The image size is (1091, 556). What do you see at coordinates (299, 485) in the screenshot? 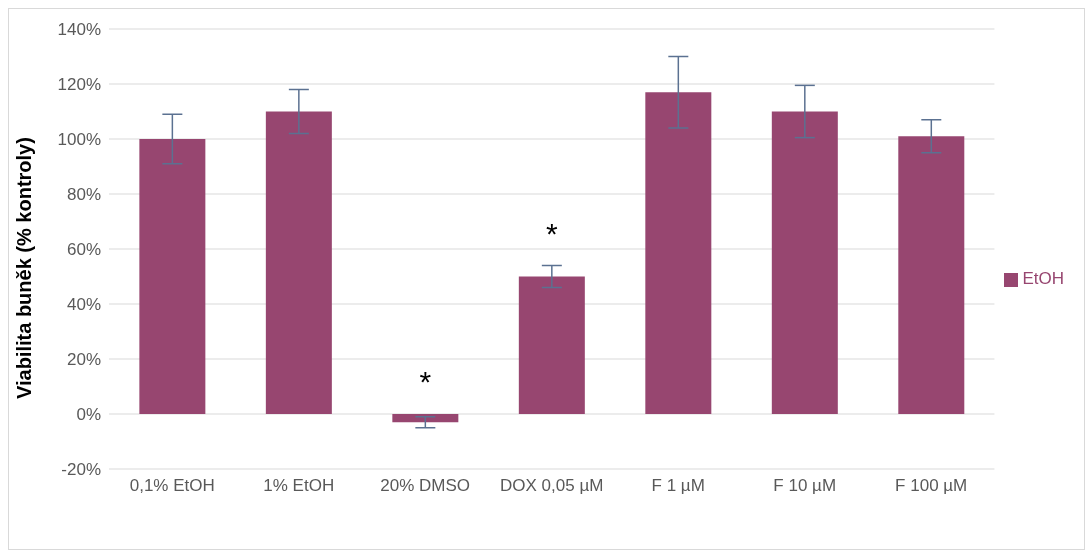
I see `x-tick-label: 1% EtOH` at bounding box center [299, 485].